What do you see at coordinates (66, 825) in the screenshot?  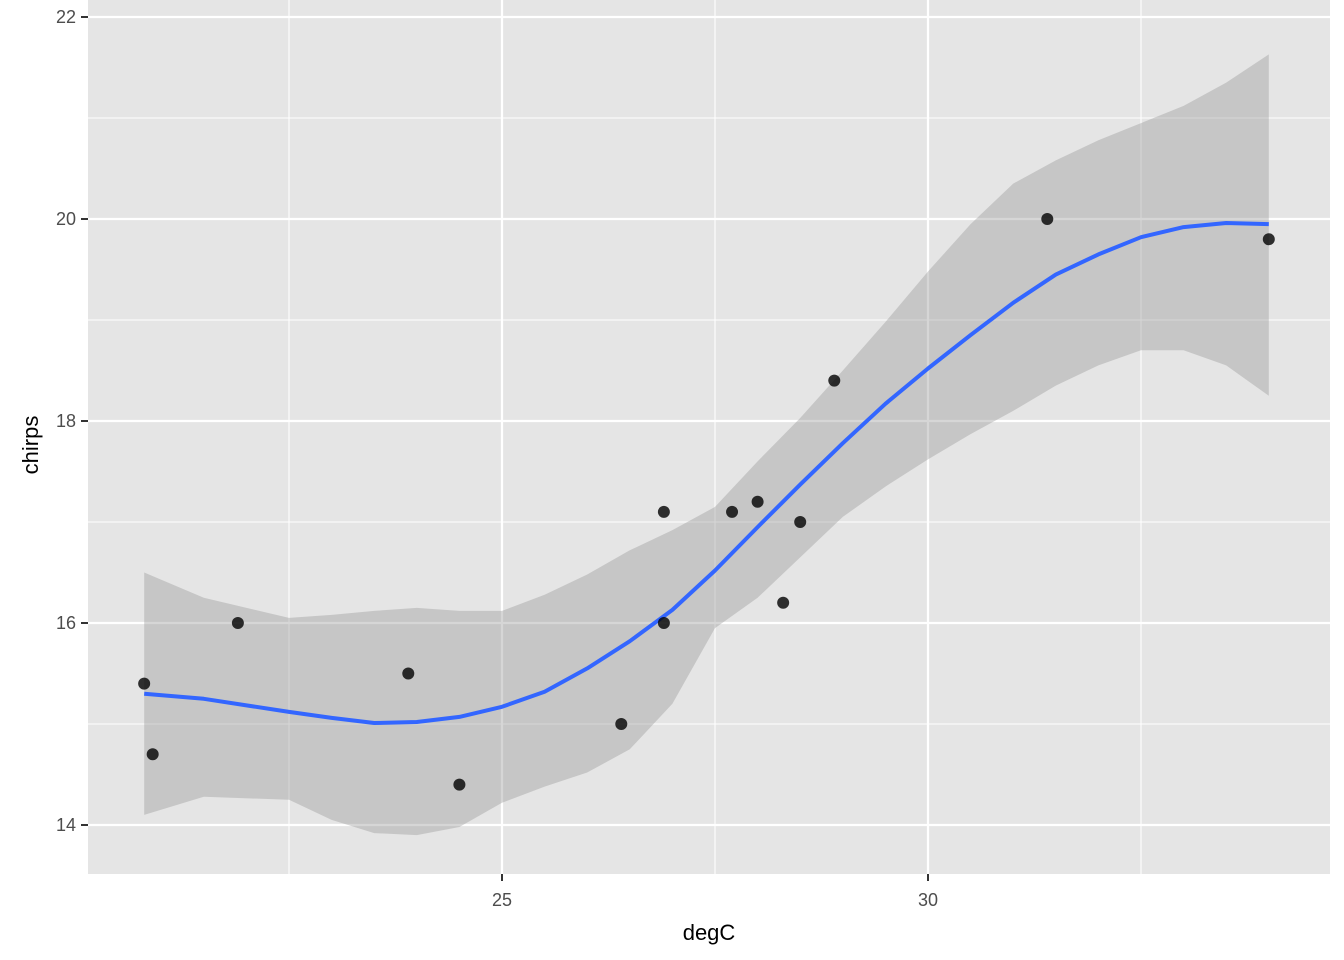 I see `y-tick-label: 14` at bounding box center [66, 825].